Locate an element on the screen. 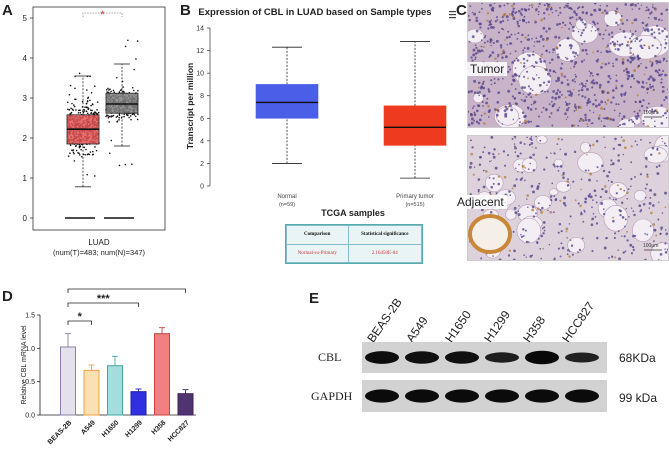 This screenshot has width=669, height=453. chart-a-frame is located at coordinates (99, 118).